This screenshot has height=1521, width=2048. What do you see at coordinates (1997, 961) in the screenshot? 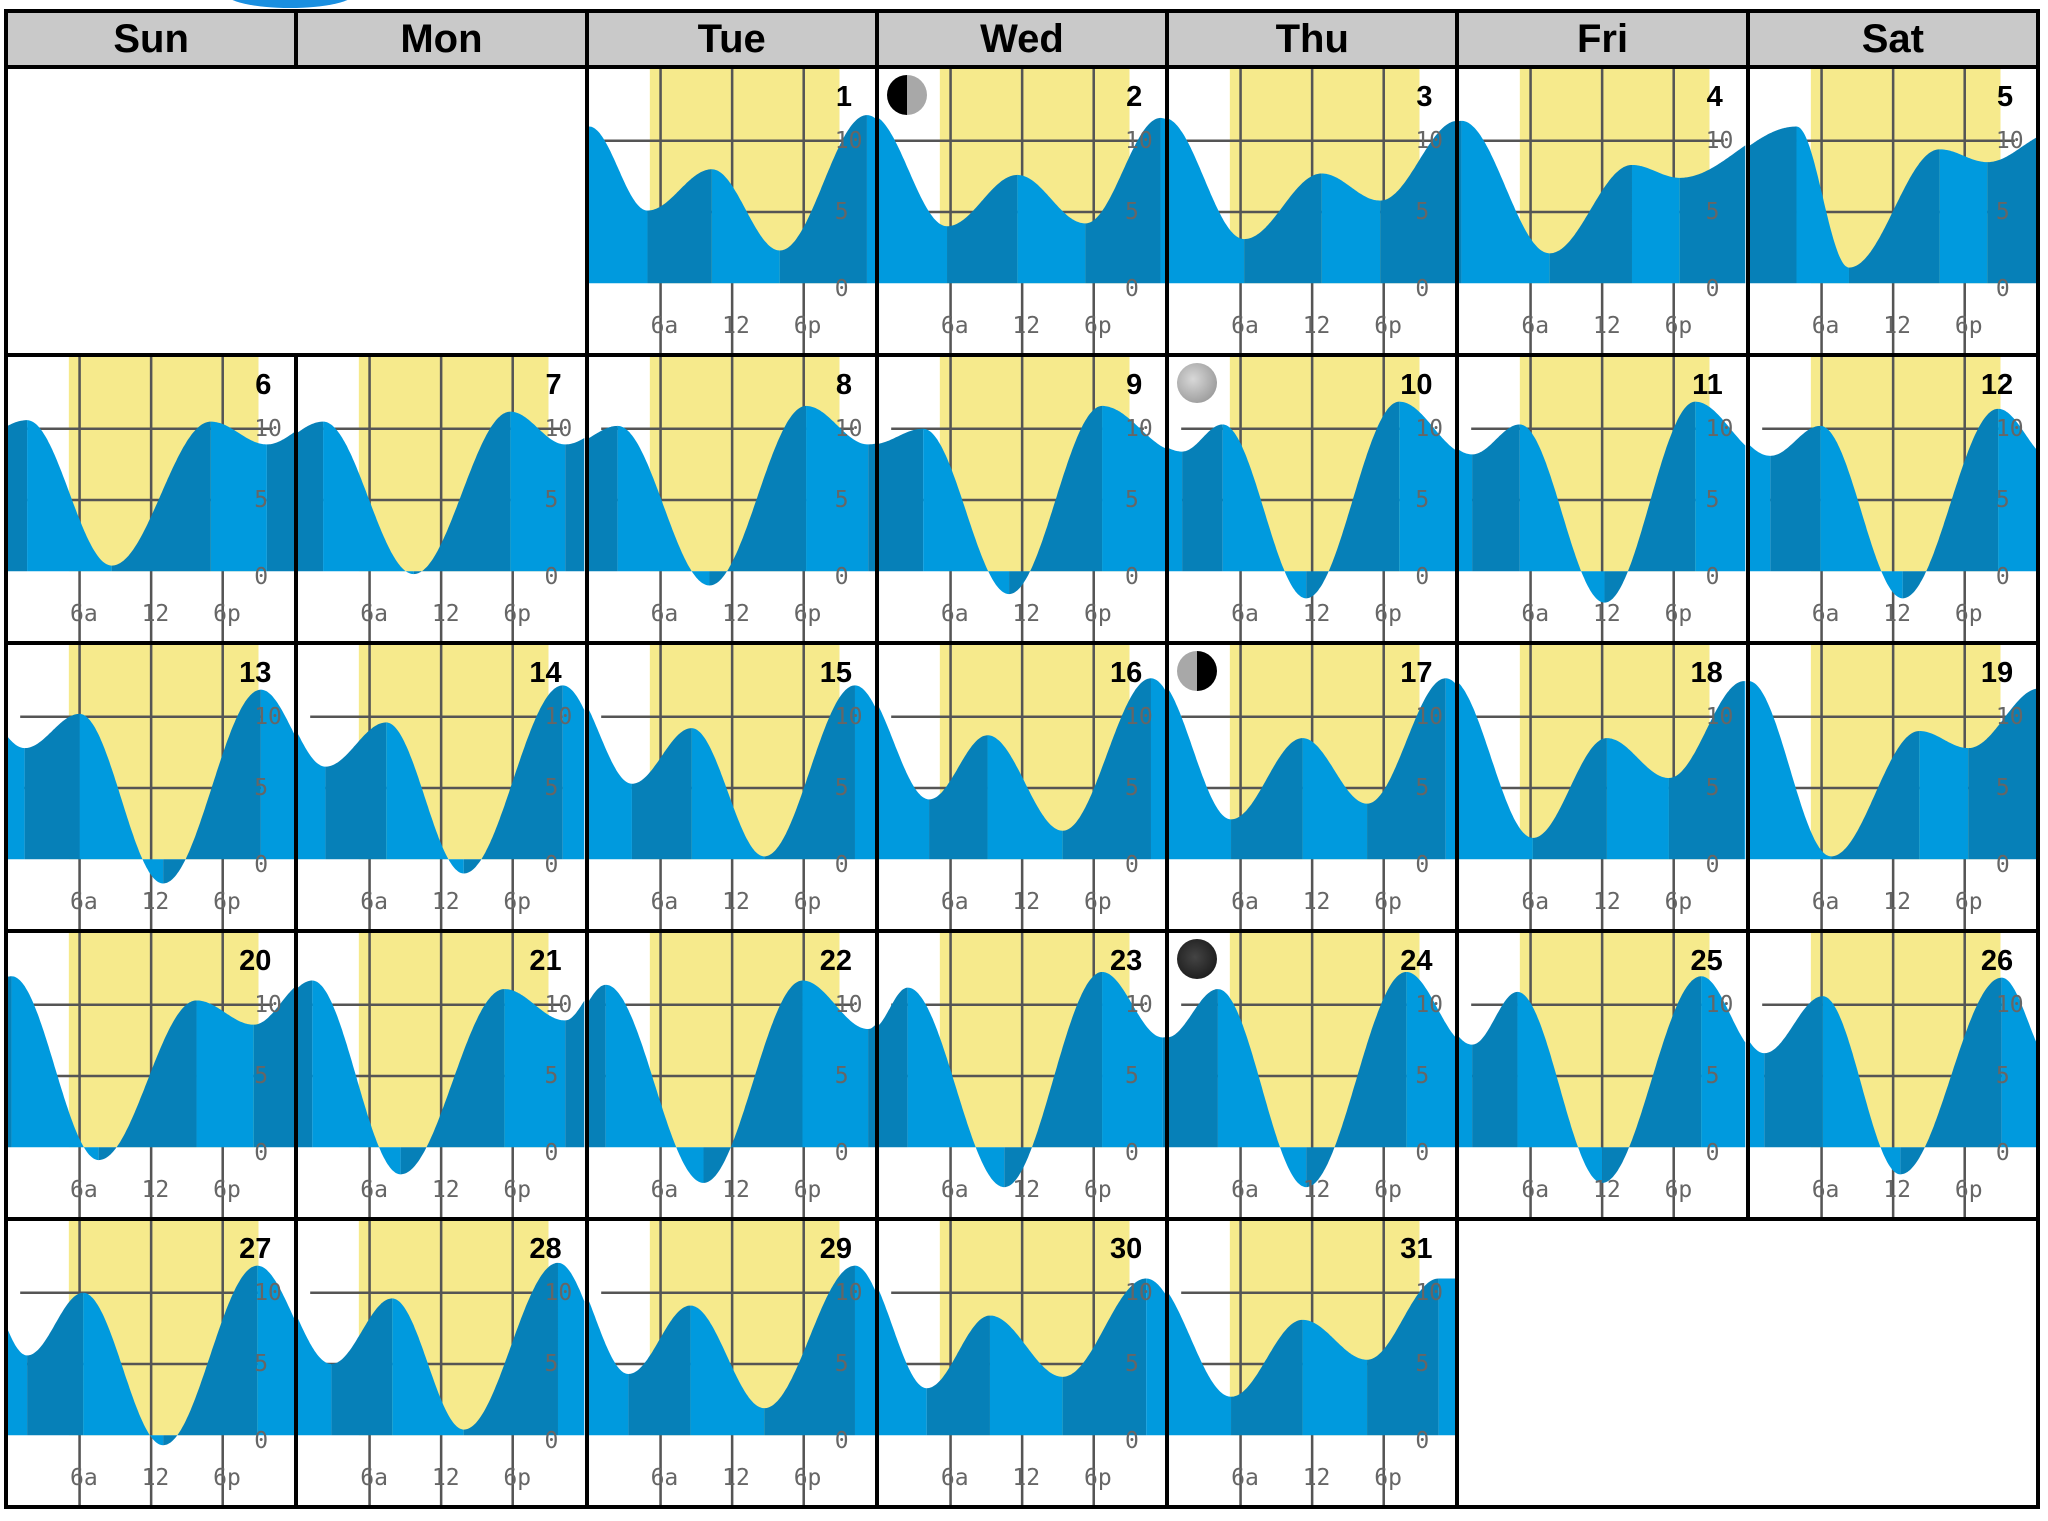
I see `day-number: 26` at bounding box center [1997, 961].